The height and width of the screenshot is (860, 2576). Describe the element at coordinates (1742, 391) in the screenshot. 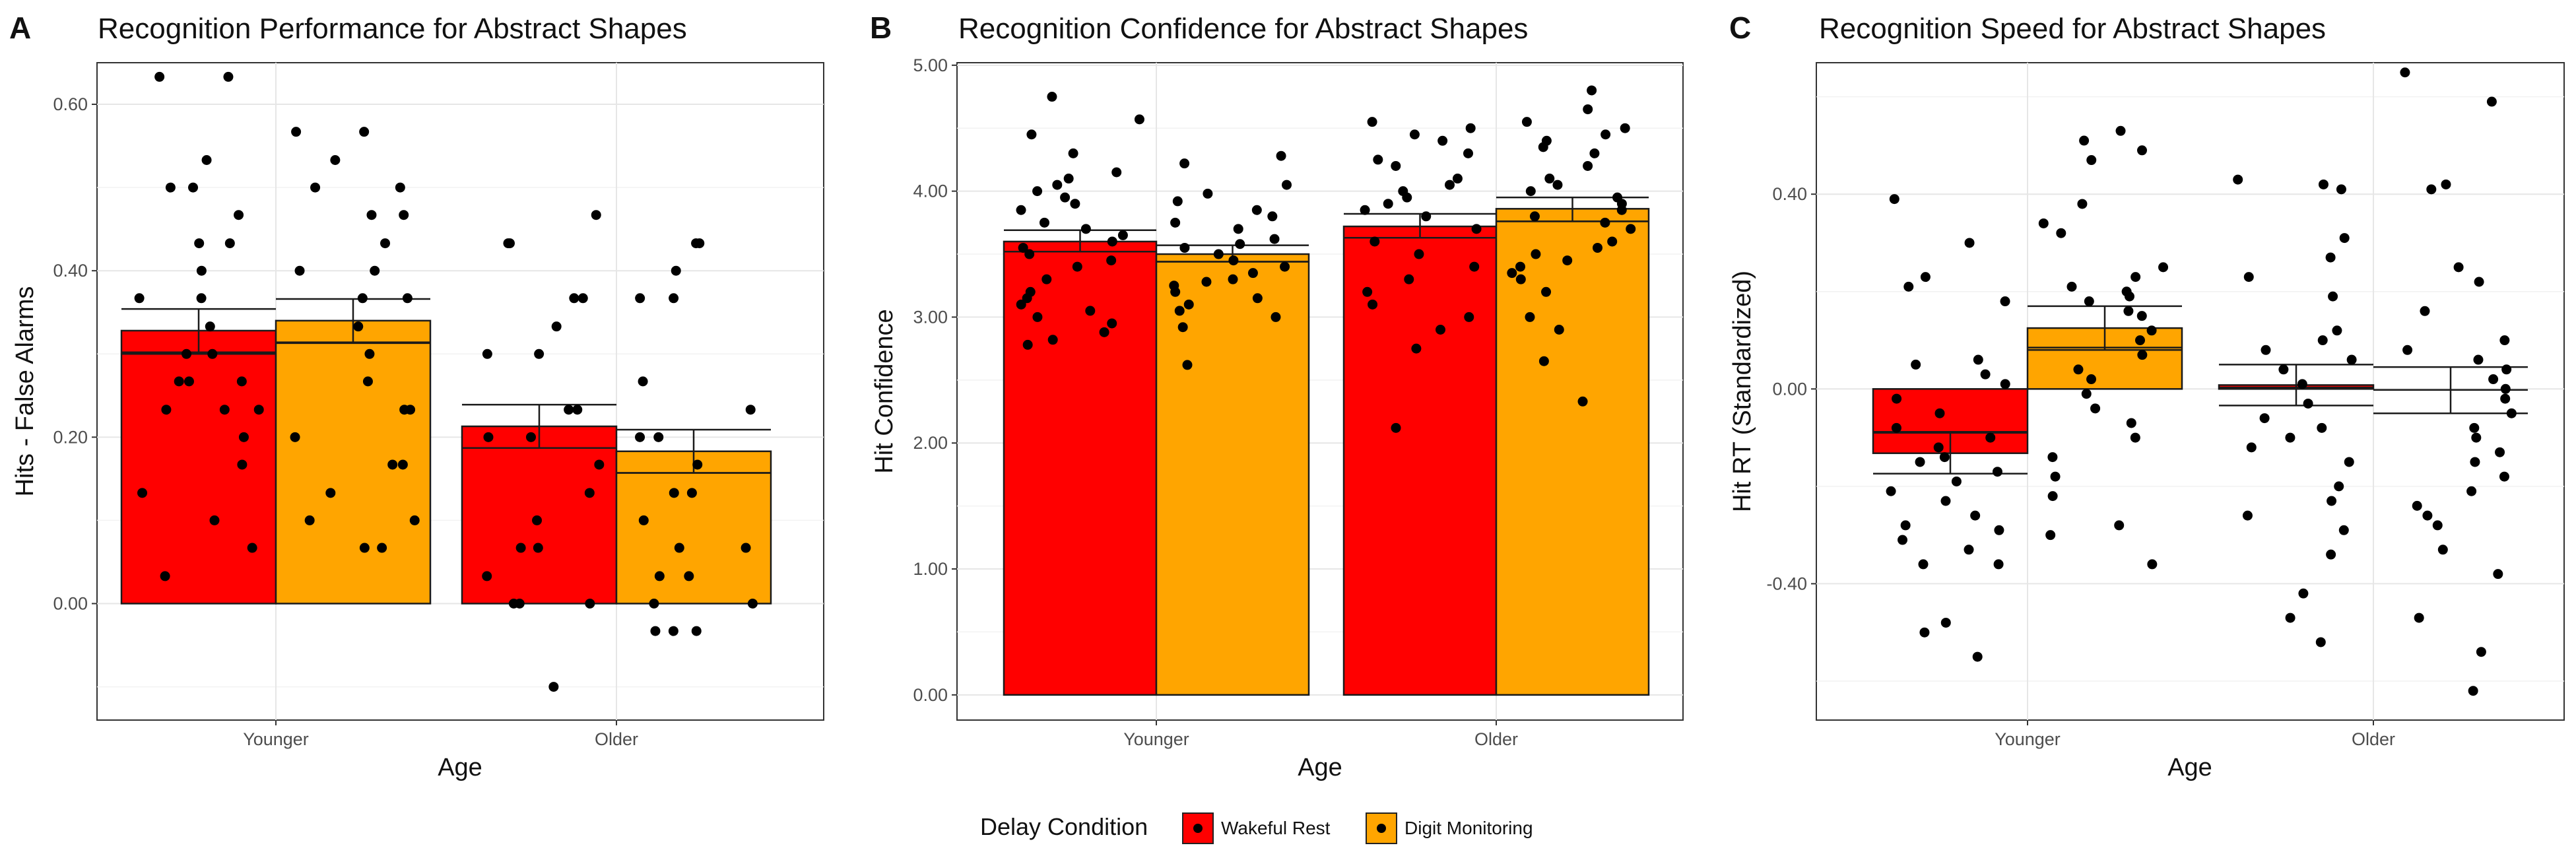

I see `panel-c-y-axis-label: Hit RT (Standardized)` at that location.